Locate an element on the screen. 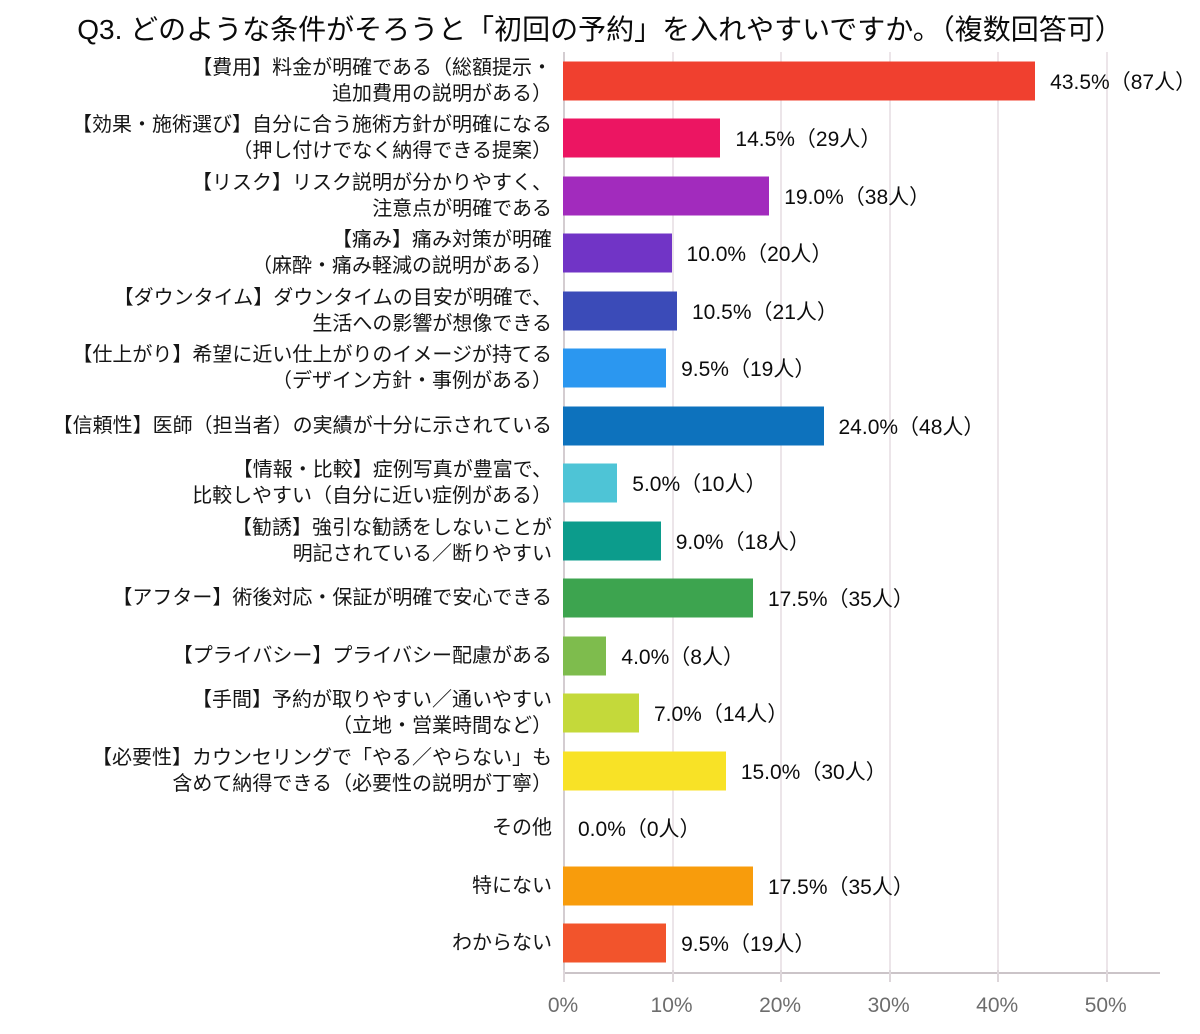  category-label-line: （デザイン方針・事例がある） is located at coordinates (412, 381).